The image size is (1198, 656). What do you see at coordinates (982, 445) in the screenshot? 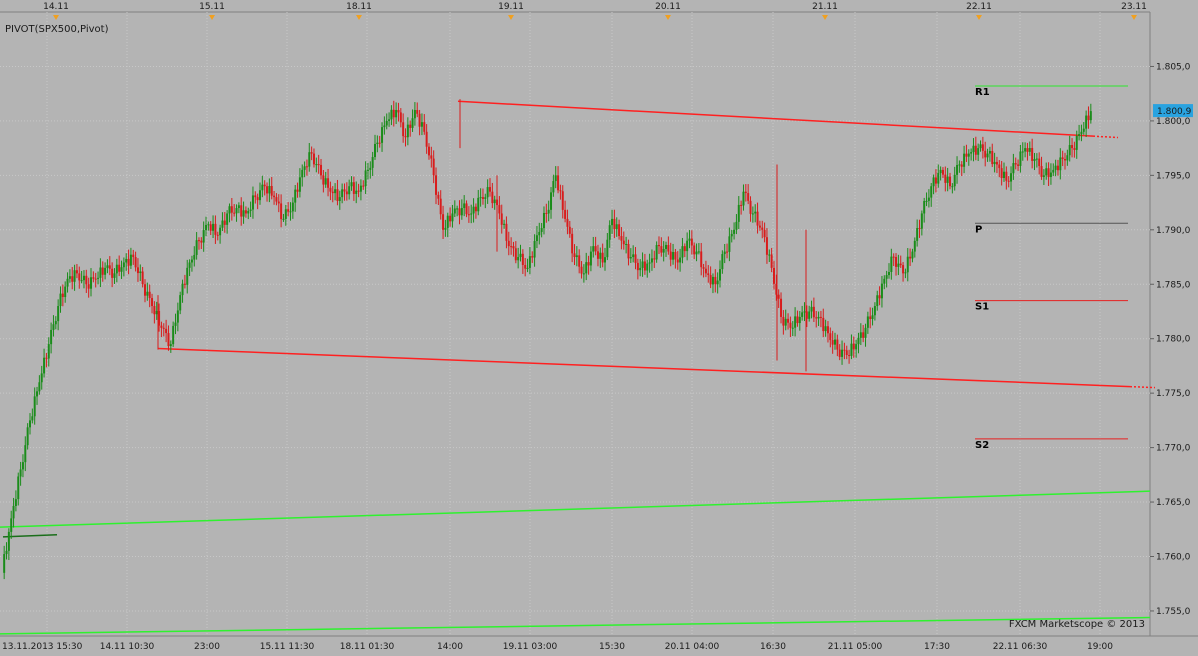
I see `pivot-label-s2: S2` at bounding box center [982, 445].